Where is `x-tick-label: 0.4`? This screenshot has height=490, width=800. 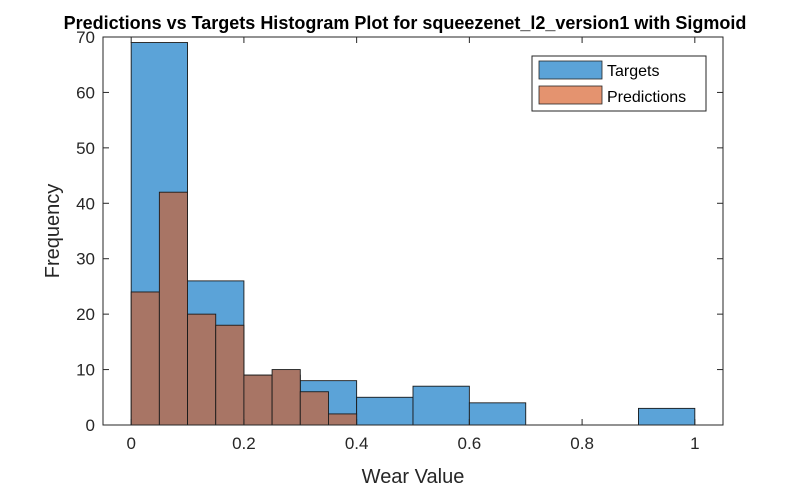
x-tick-label: 0.4 is located at coordinates (357, 443).